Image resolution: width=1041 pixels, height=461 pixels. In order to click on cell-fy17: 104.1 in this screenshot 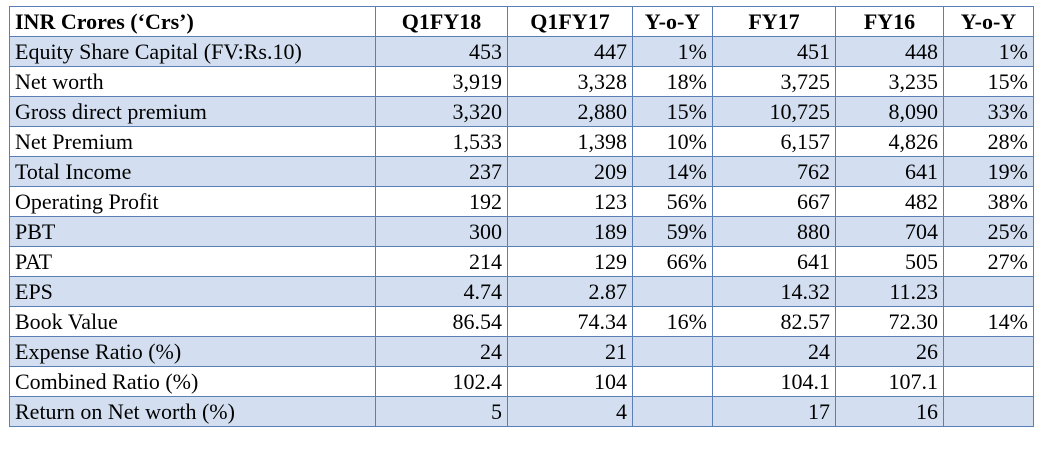, I will do `click(774, 381)`.